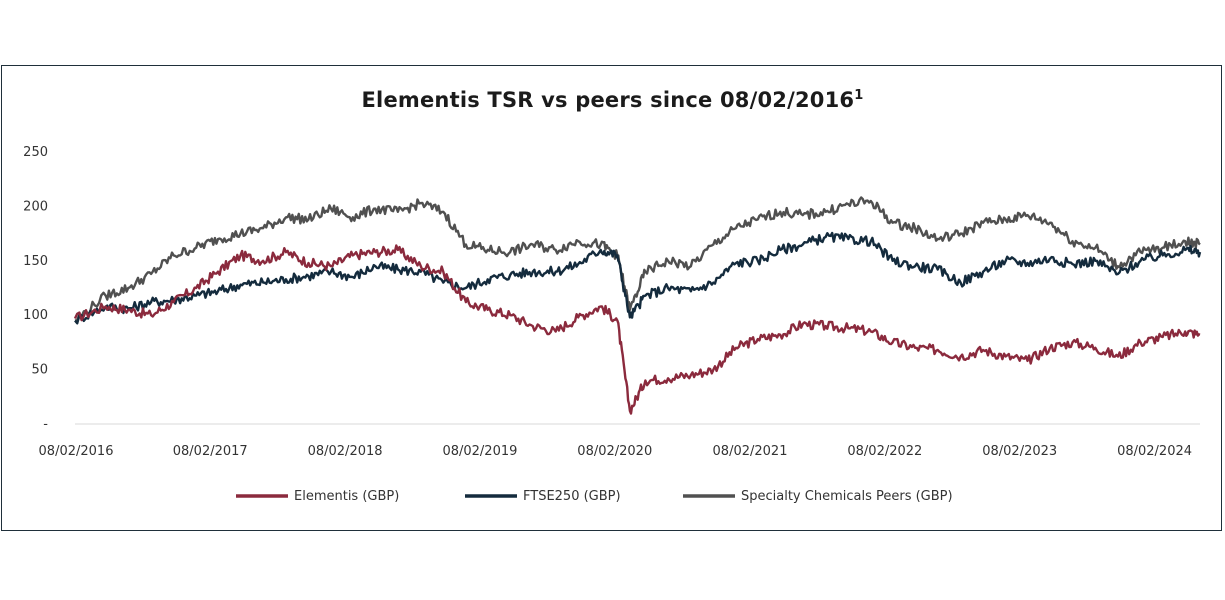  What do you see at coordinates (572, 496) in the screenshot?
I see `legend-label: FTSE250 (GBP)` at bounding box center [572, 496].